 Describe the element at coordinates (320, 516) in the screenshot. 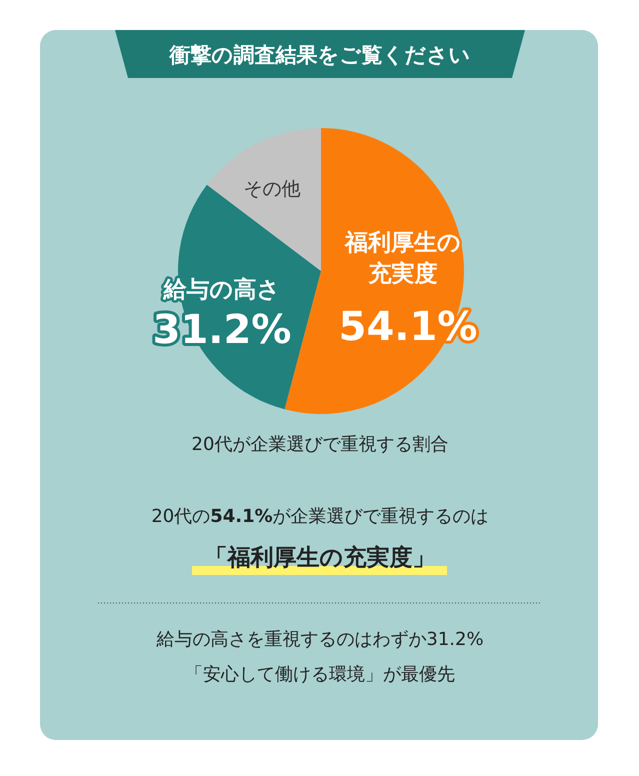

I see `text: 20代の54.1%が企業選びで重視するのは` at that location.